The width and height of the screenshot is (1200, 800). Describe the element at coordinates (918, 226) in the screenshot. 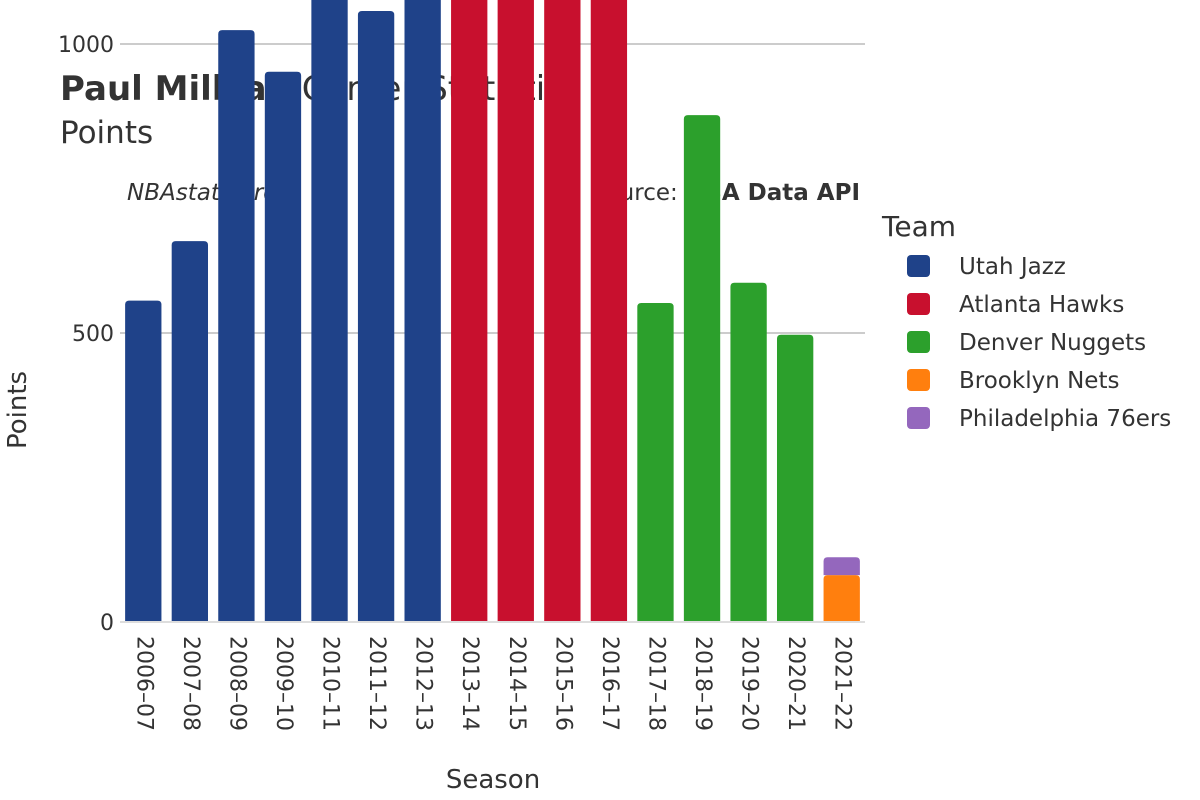

I see `legend-title: Team` at that location.